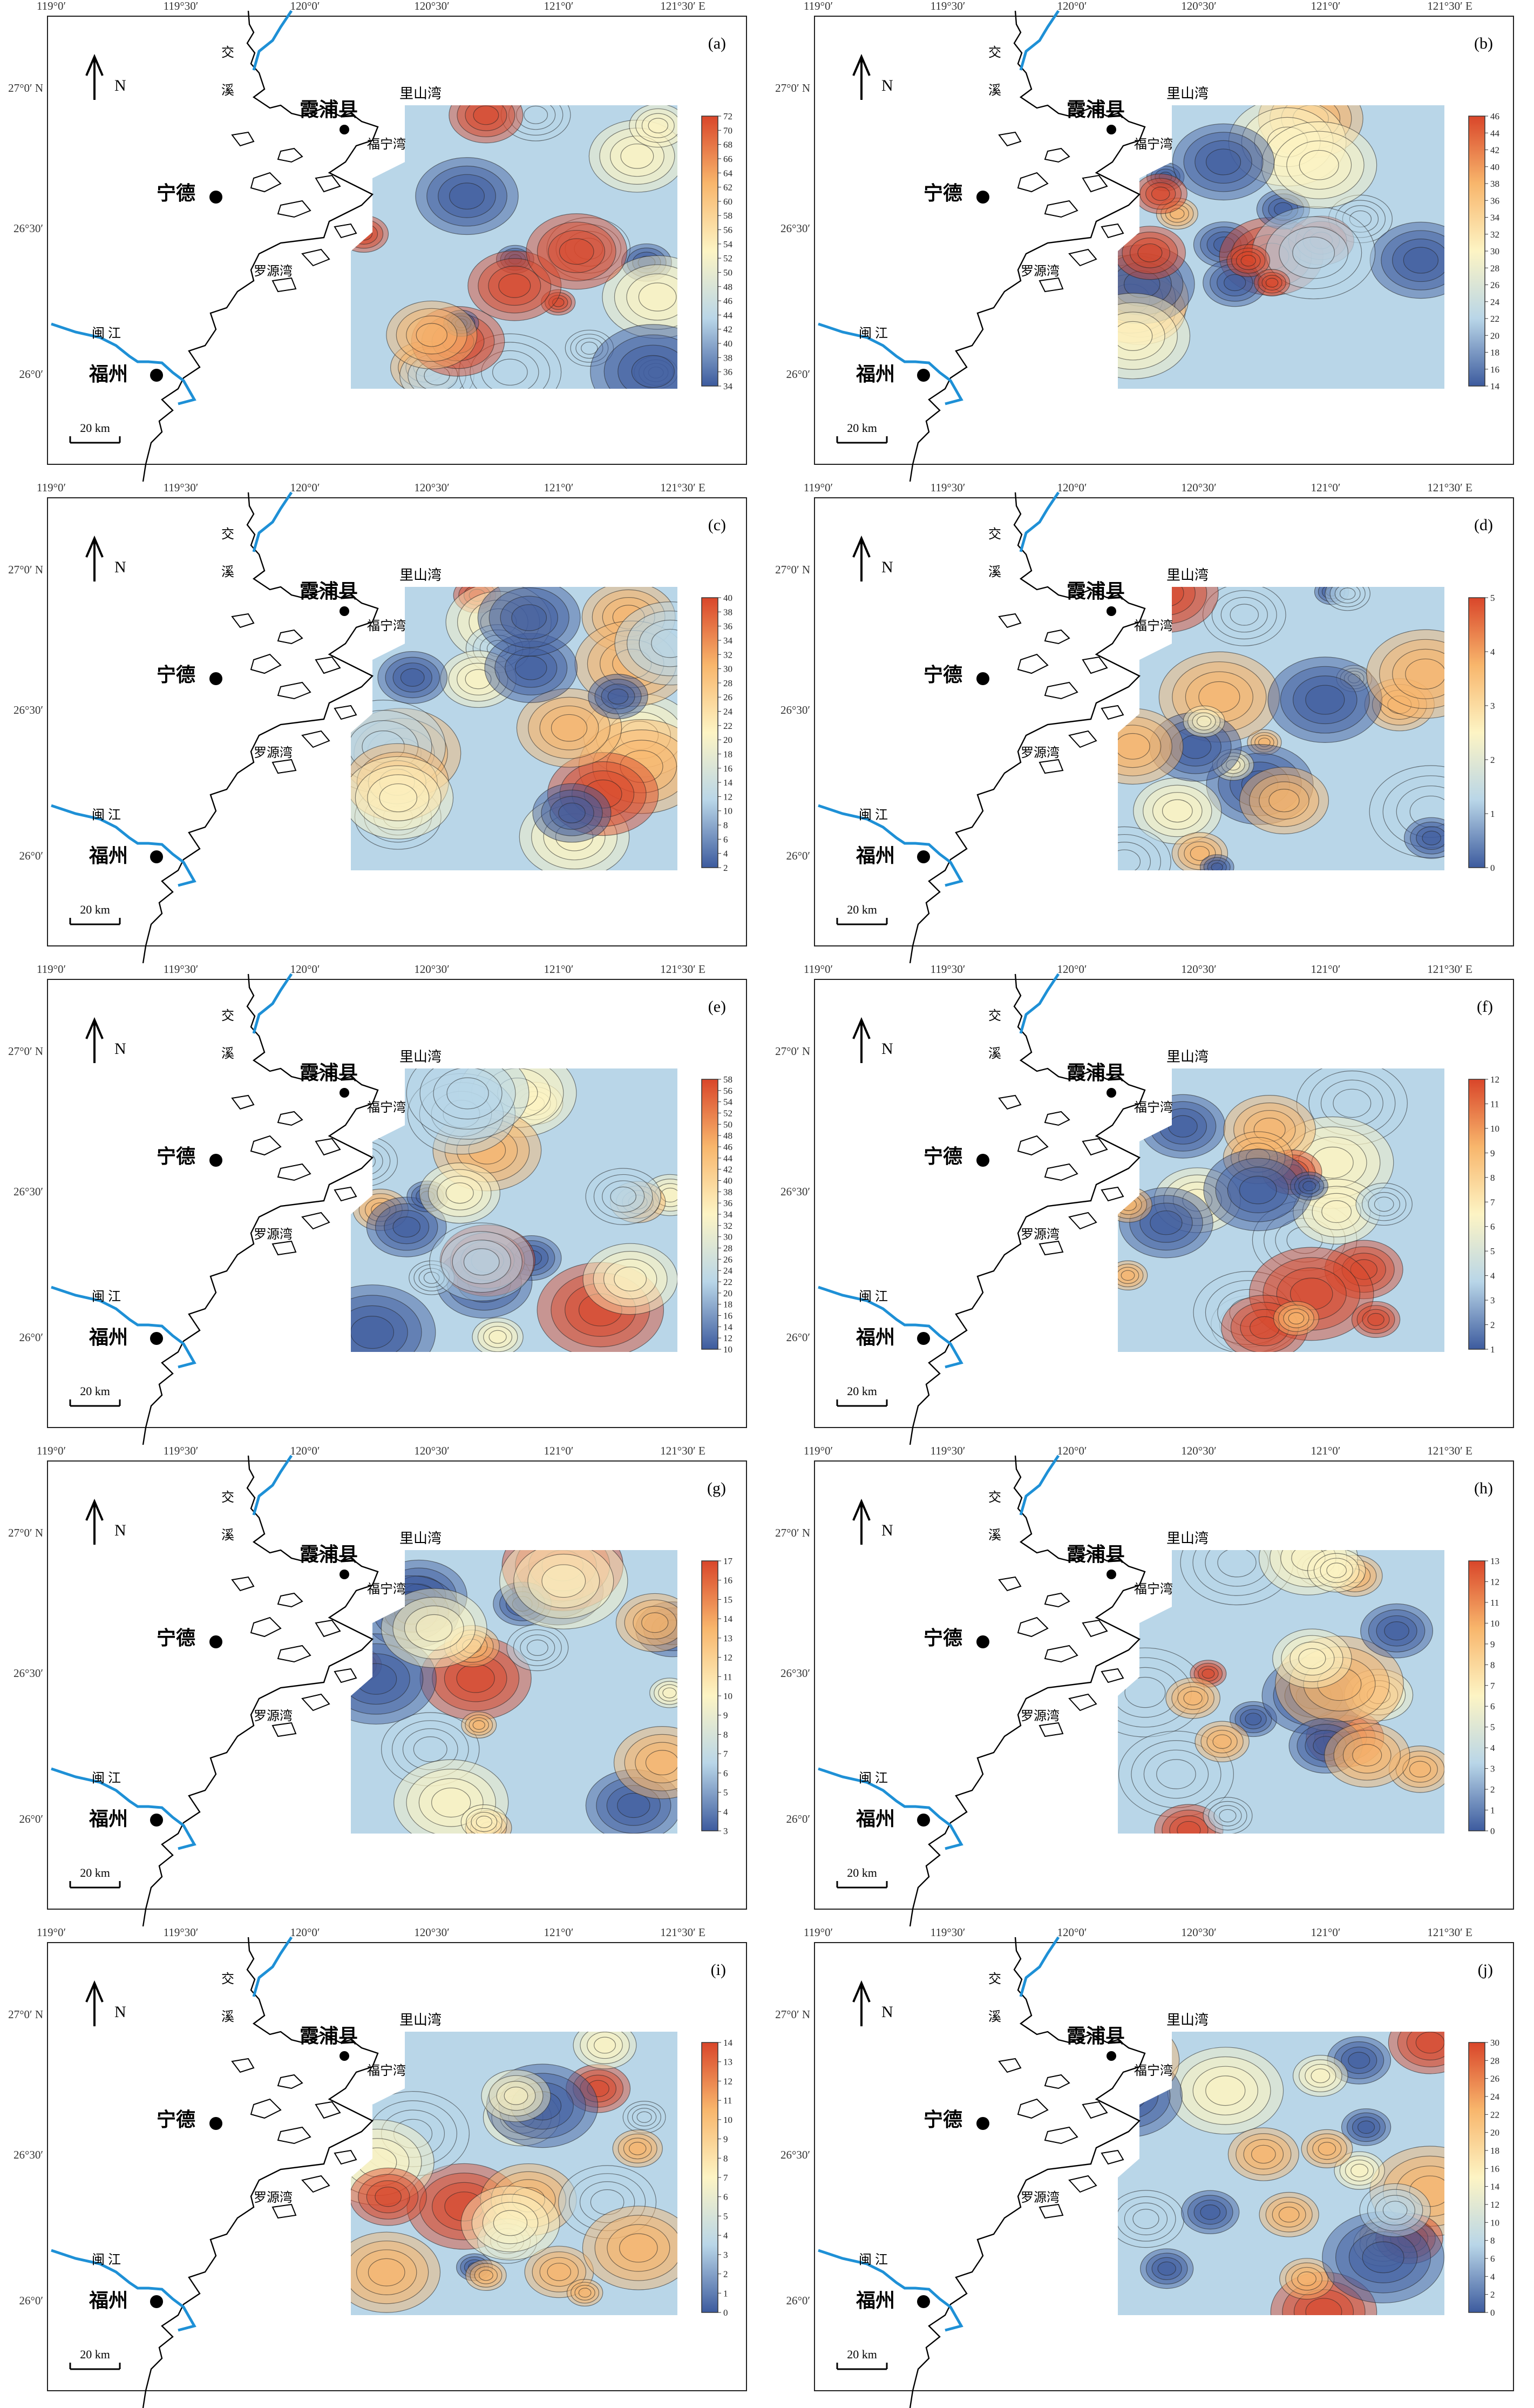 The width and height of the screenshot is (1534, 2408). Describe the element at coordinates (728, 173) in the screenshot. I see `colorbar-tick-label: 64` at that location.